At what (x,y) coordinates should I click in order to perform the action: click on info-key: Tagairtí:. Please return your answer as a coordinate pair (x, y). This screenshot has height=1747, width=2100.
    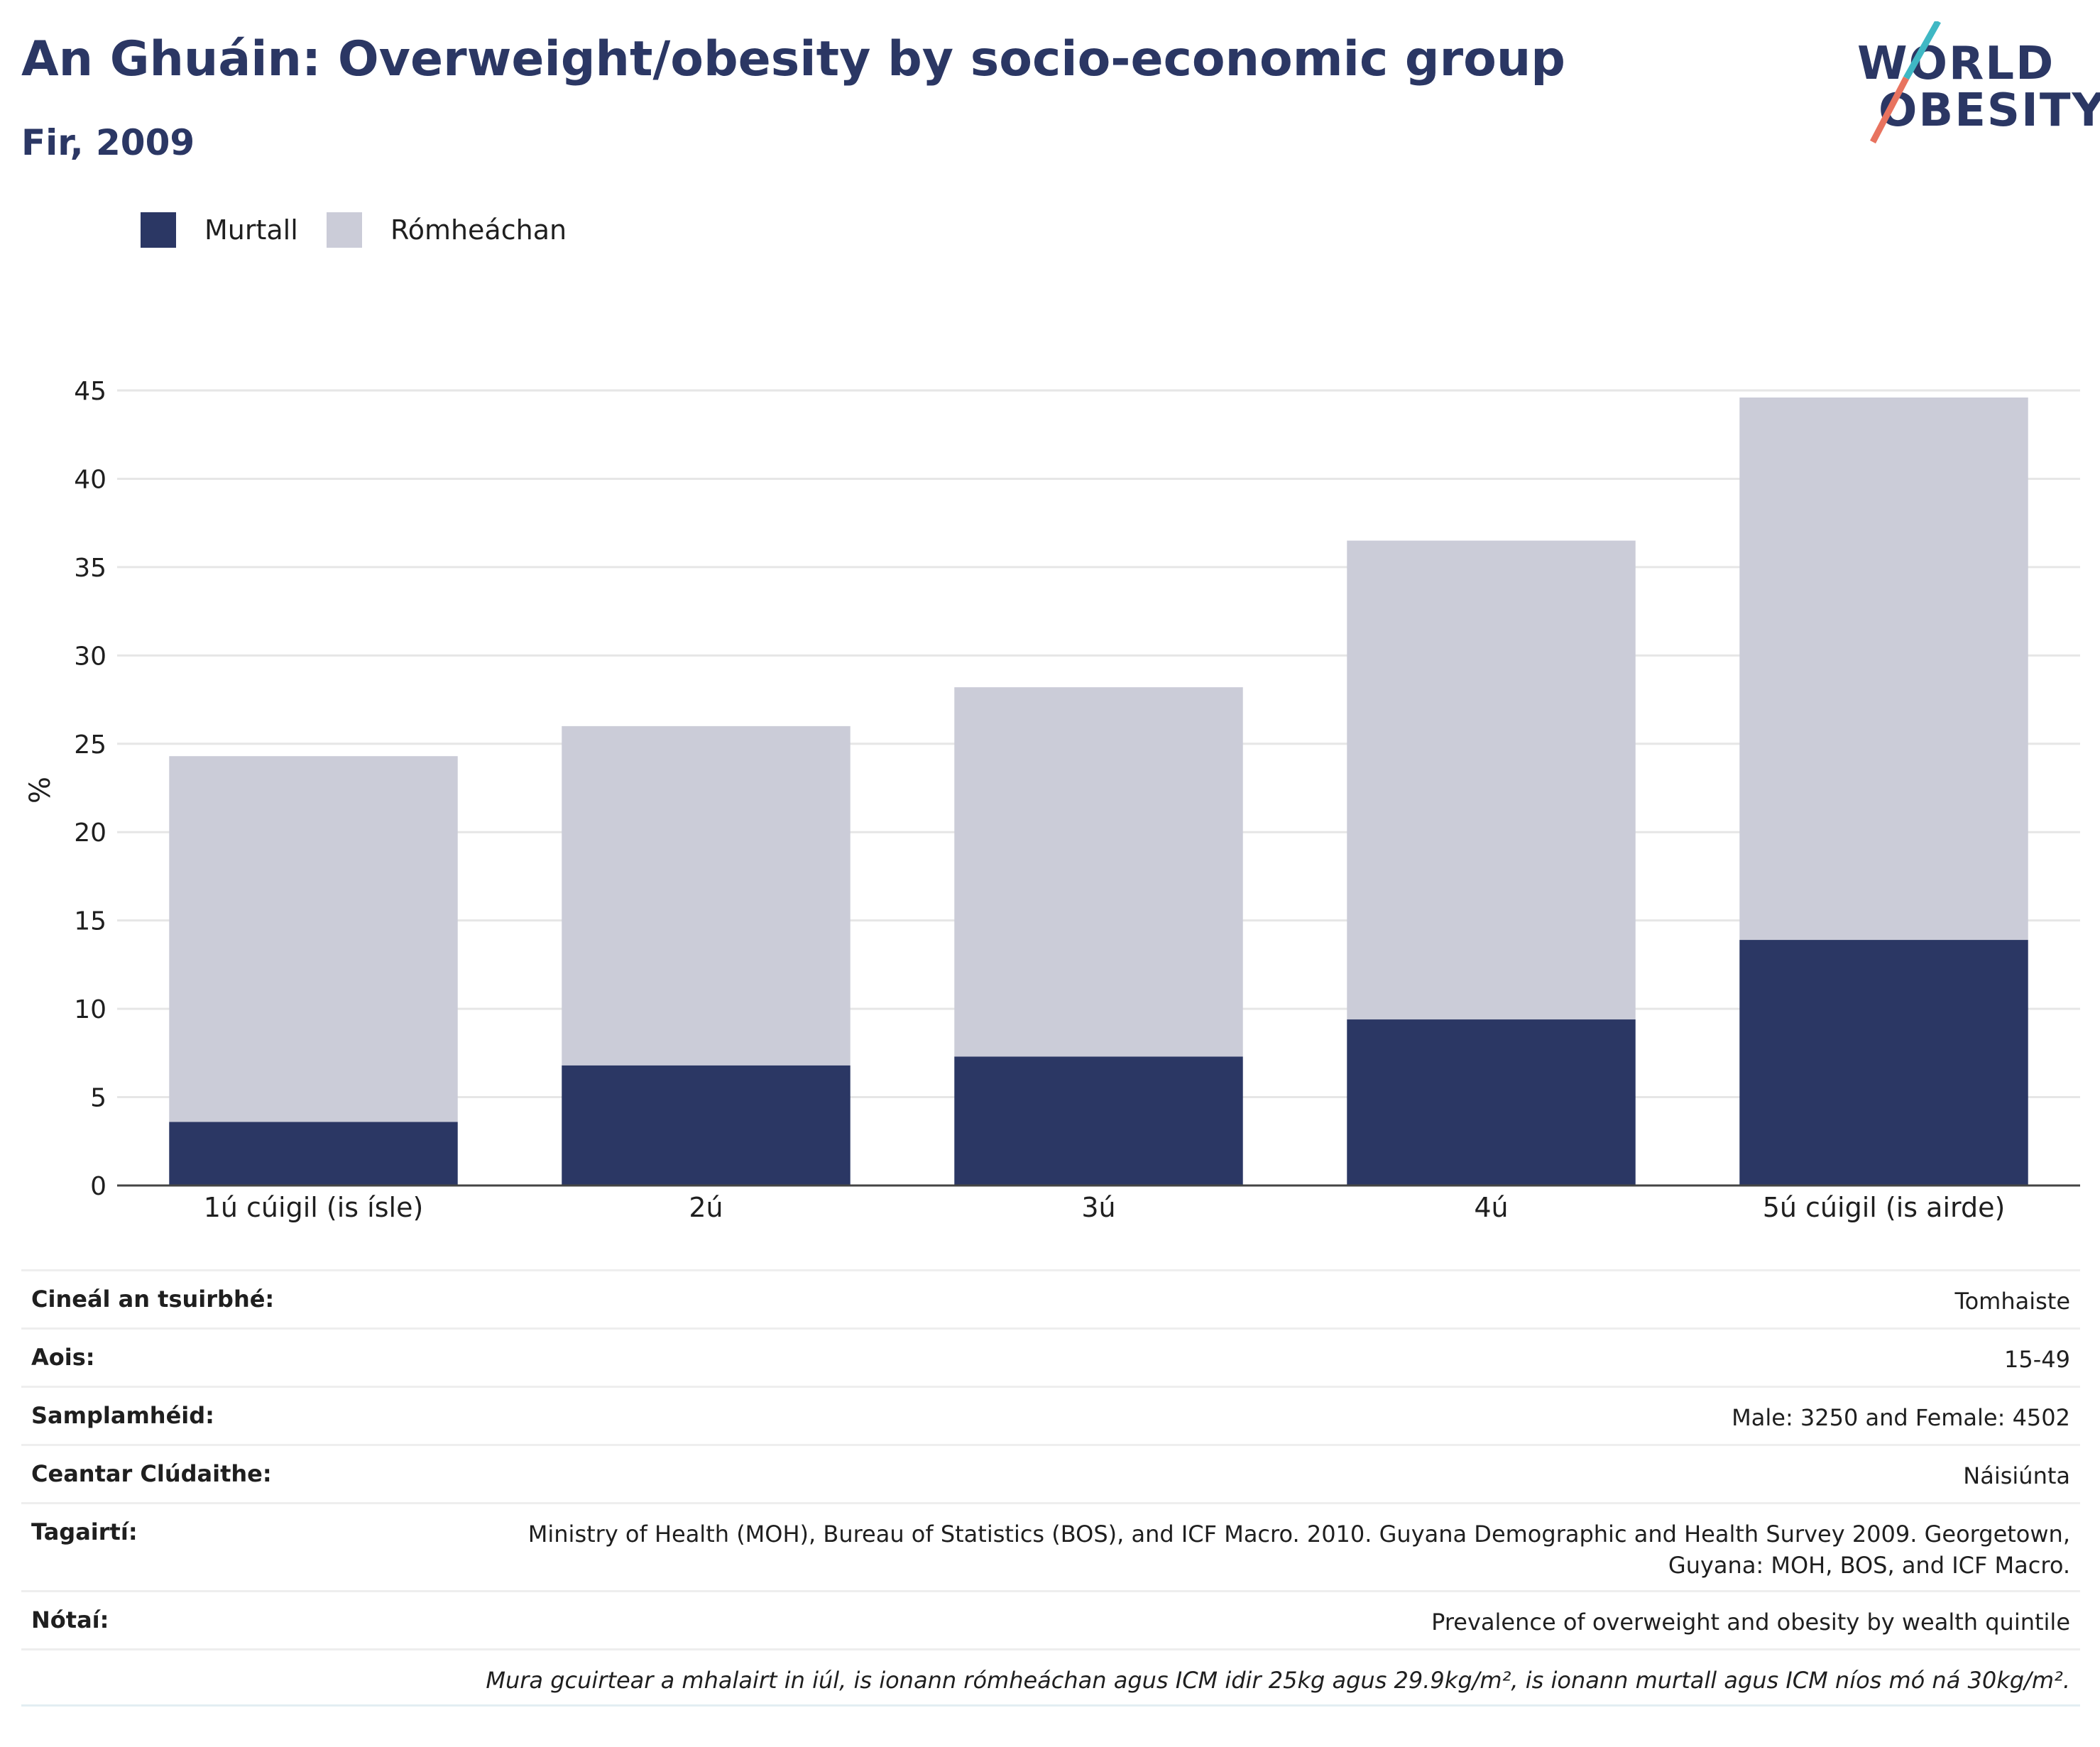
    Looking at the image, I should click on (84, 1531).